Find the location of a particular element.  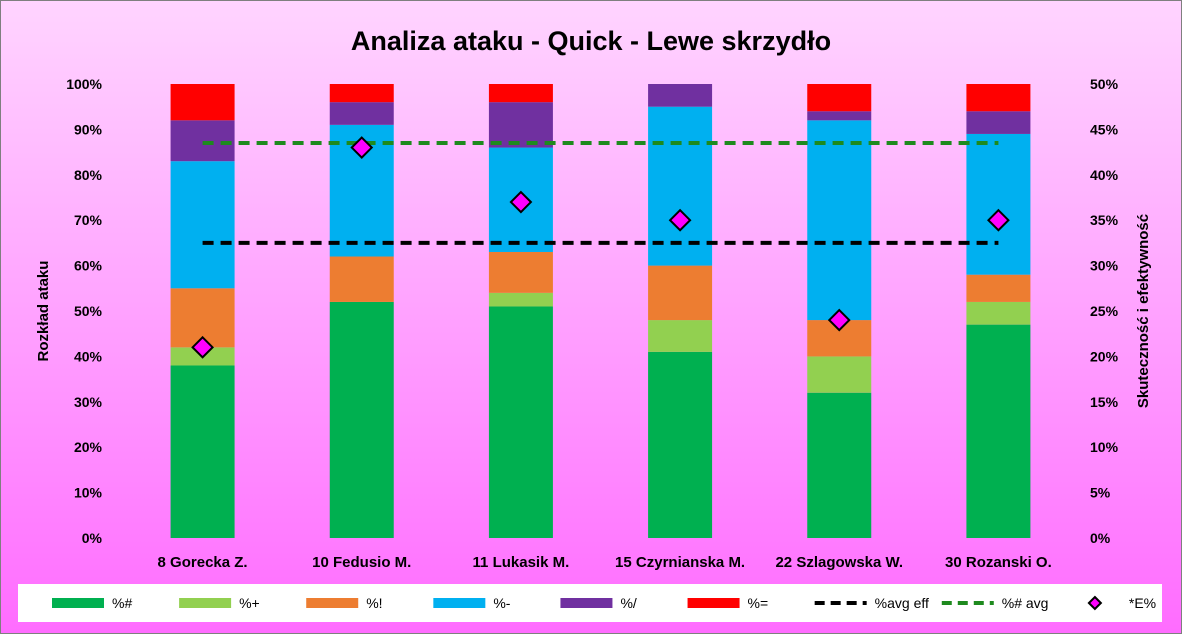

y-right-tick-label: 20% is located at coordinates (1104, 356).